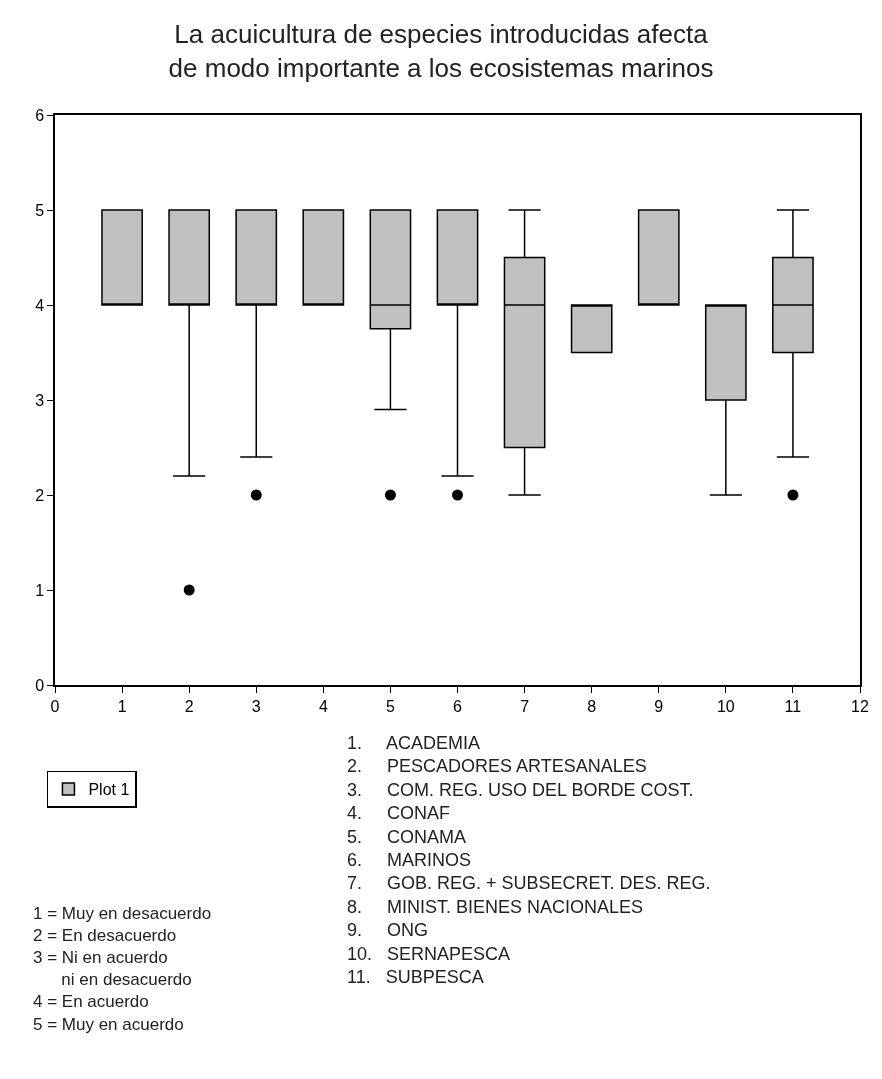 This screenshot has height=1079, width=882. Describe the element at coordinates (860, 706) in the screenshot. I see `x-tick-label: 12` at that location.